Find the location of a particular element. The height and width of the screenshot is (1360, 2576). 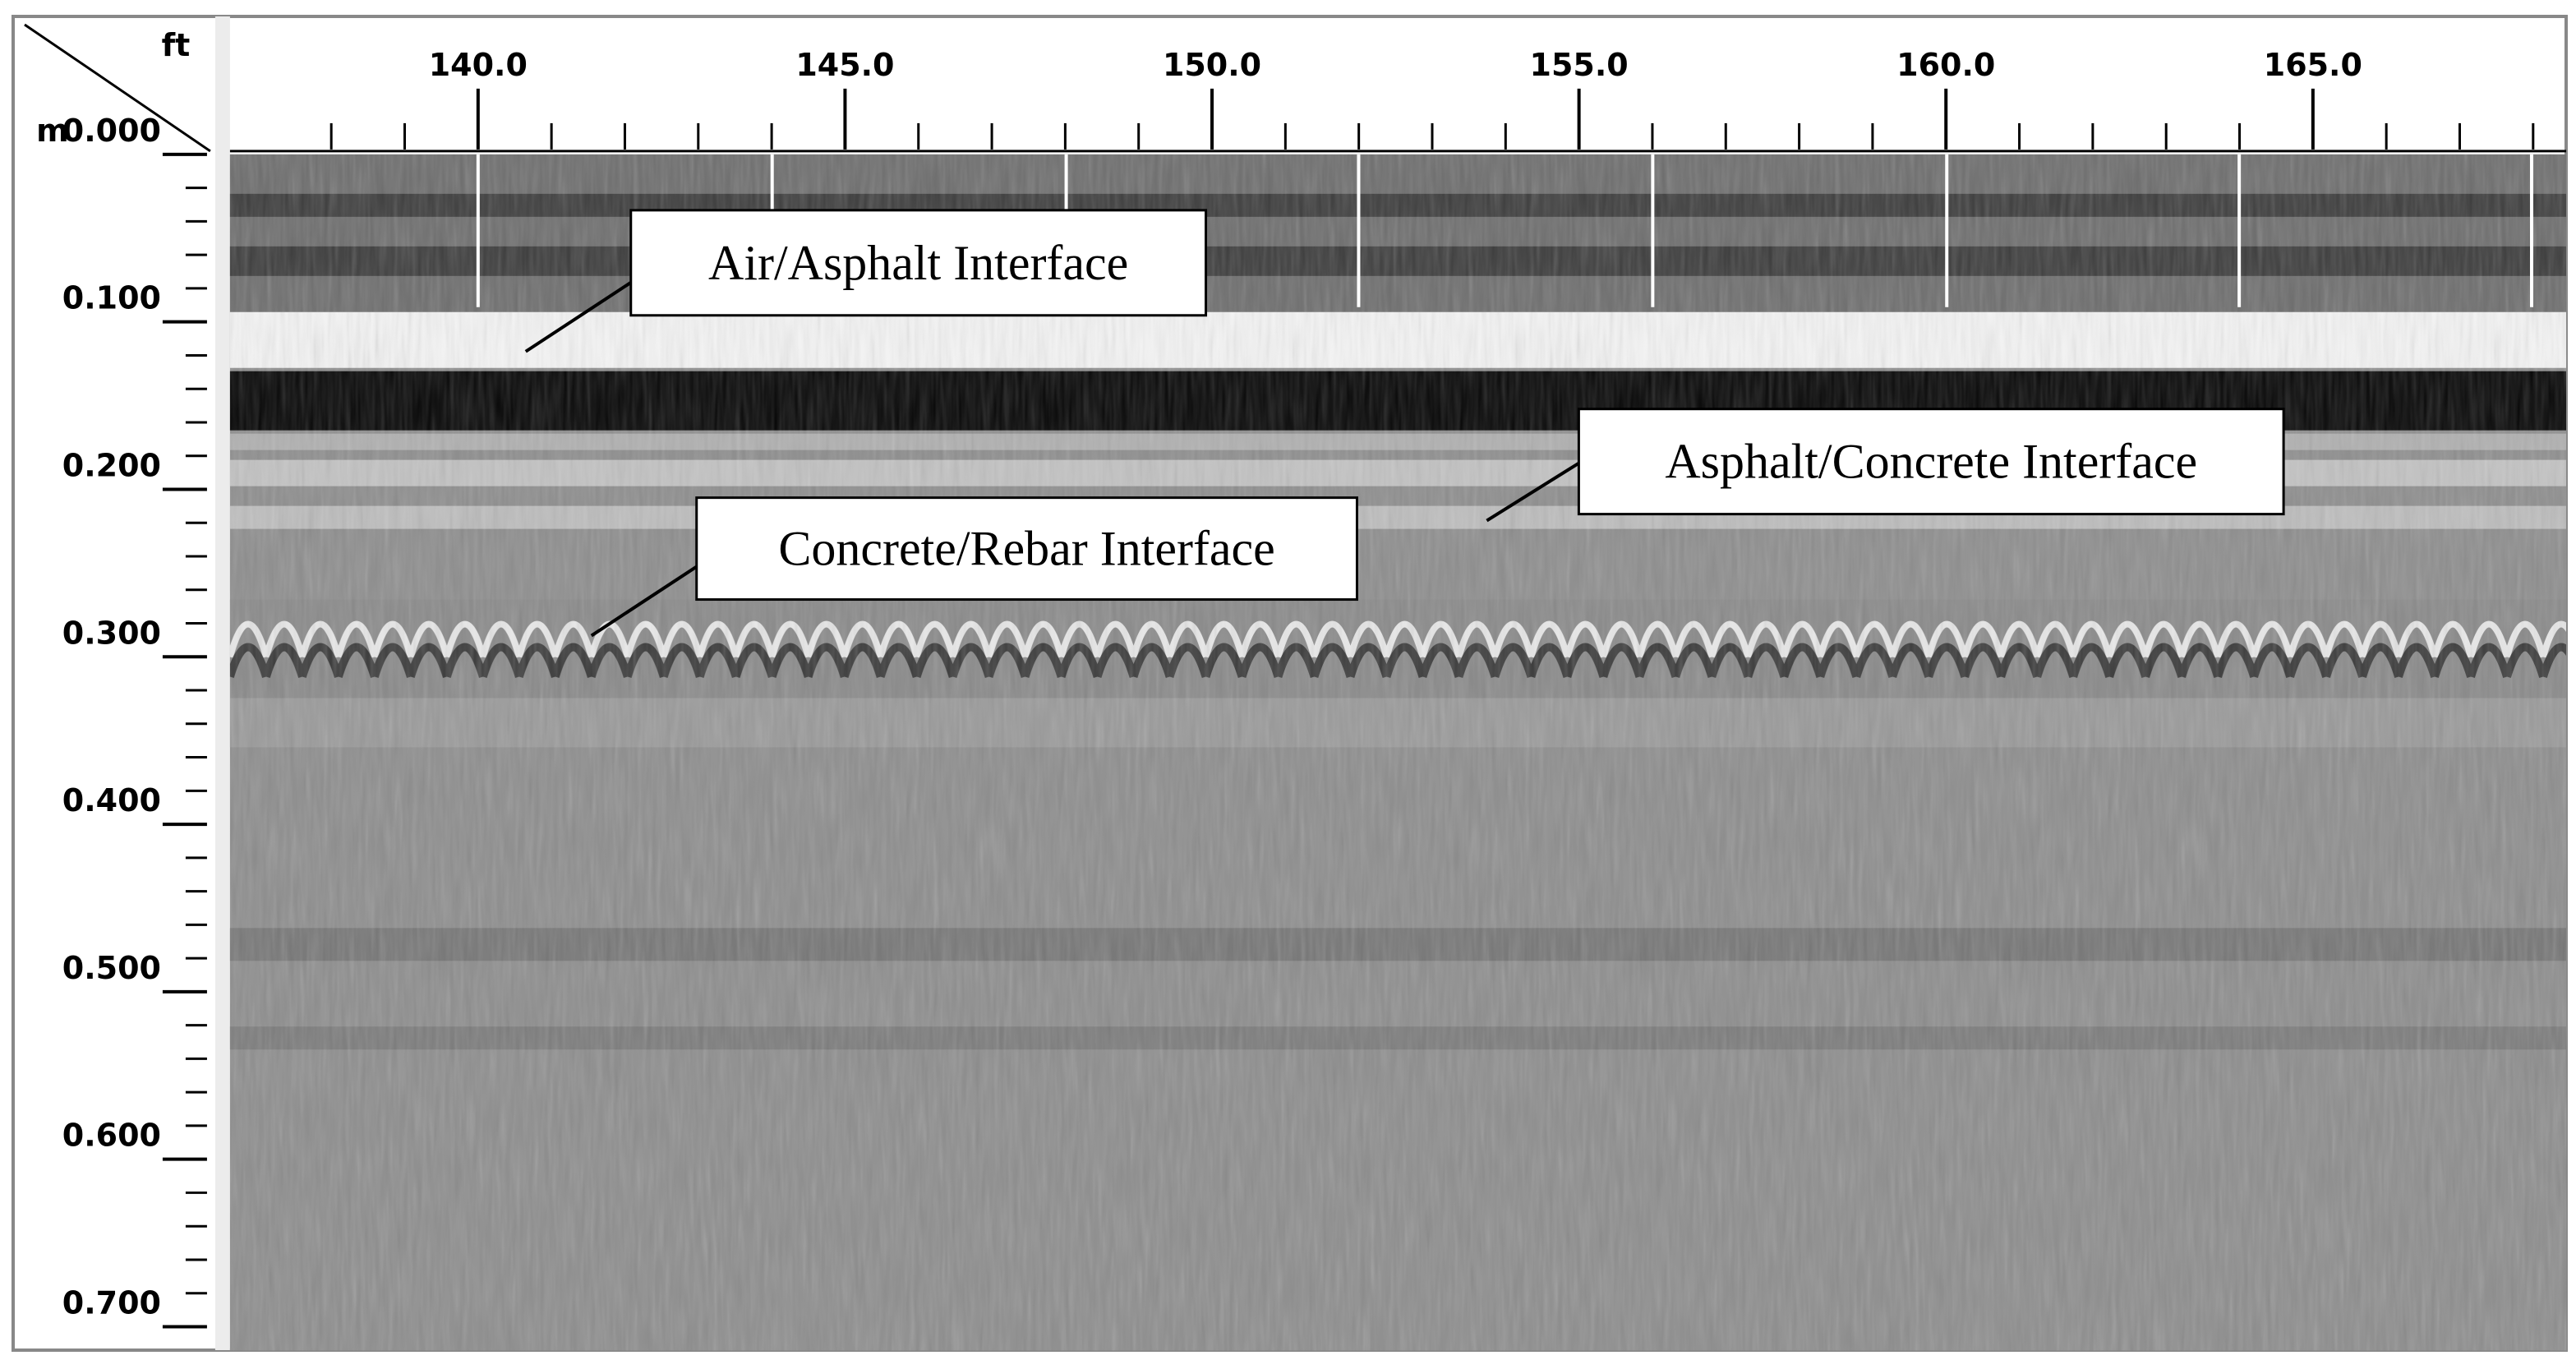

annotation-text: Concrete/Rebar Interface is located at coordinates (1026, 549).